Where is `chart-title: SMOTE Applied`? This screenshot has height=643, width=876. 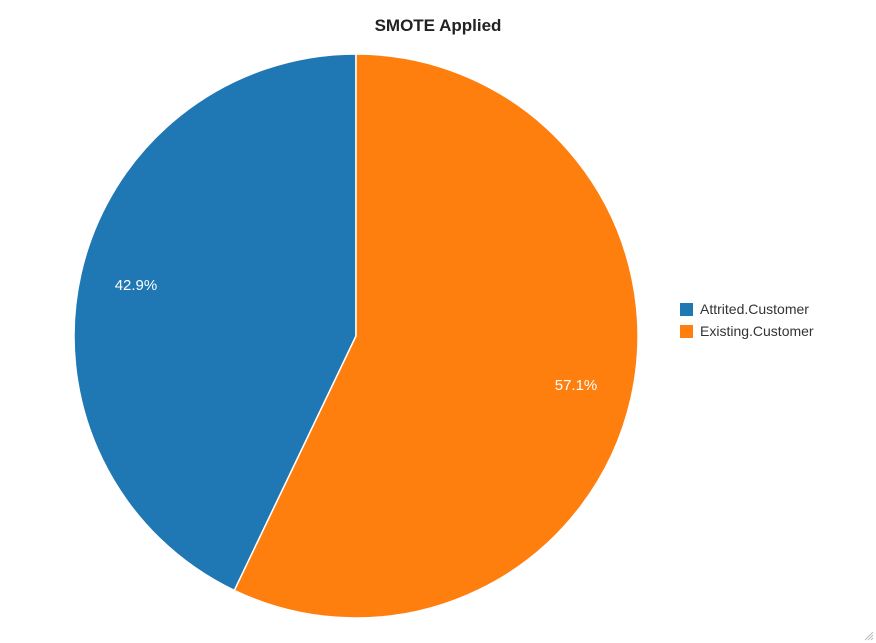
chart-title: SMOTE Applied is located at coordinates (438, 25).